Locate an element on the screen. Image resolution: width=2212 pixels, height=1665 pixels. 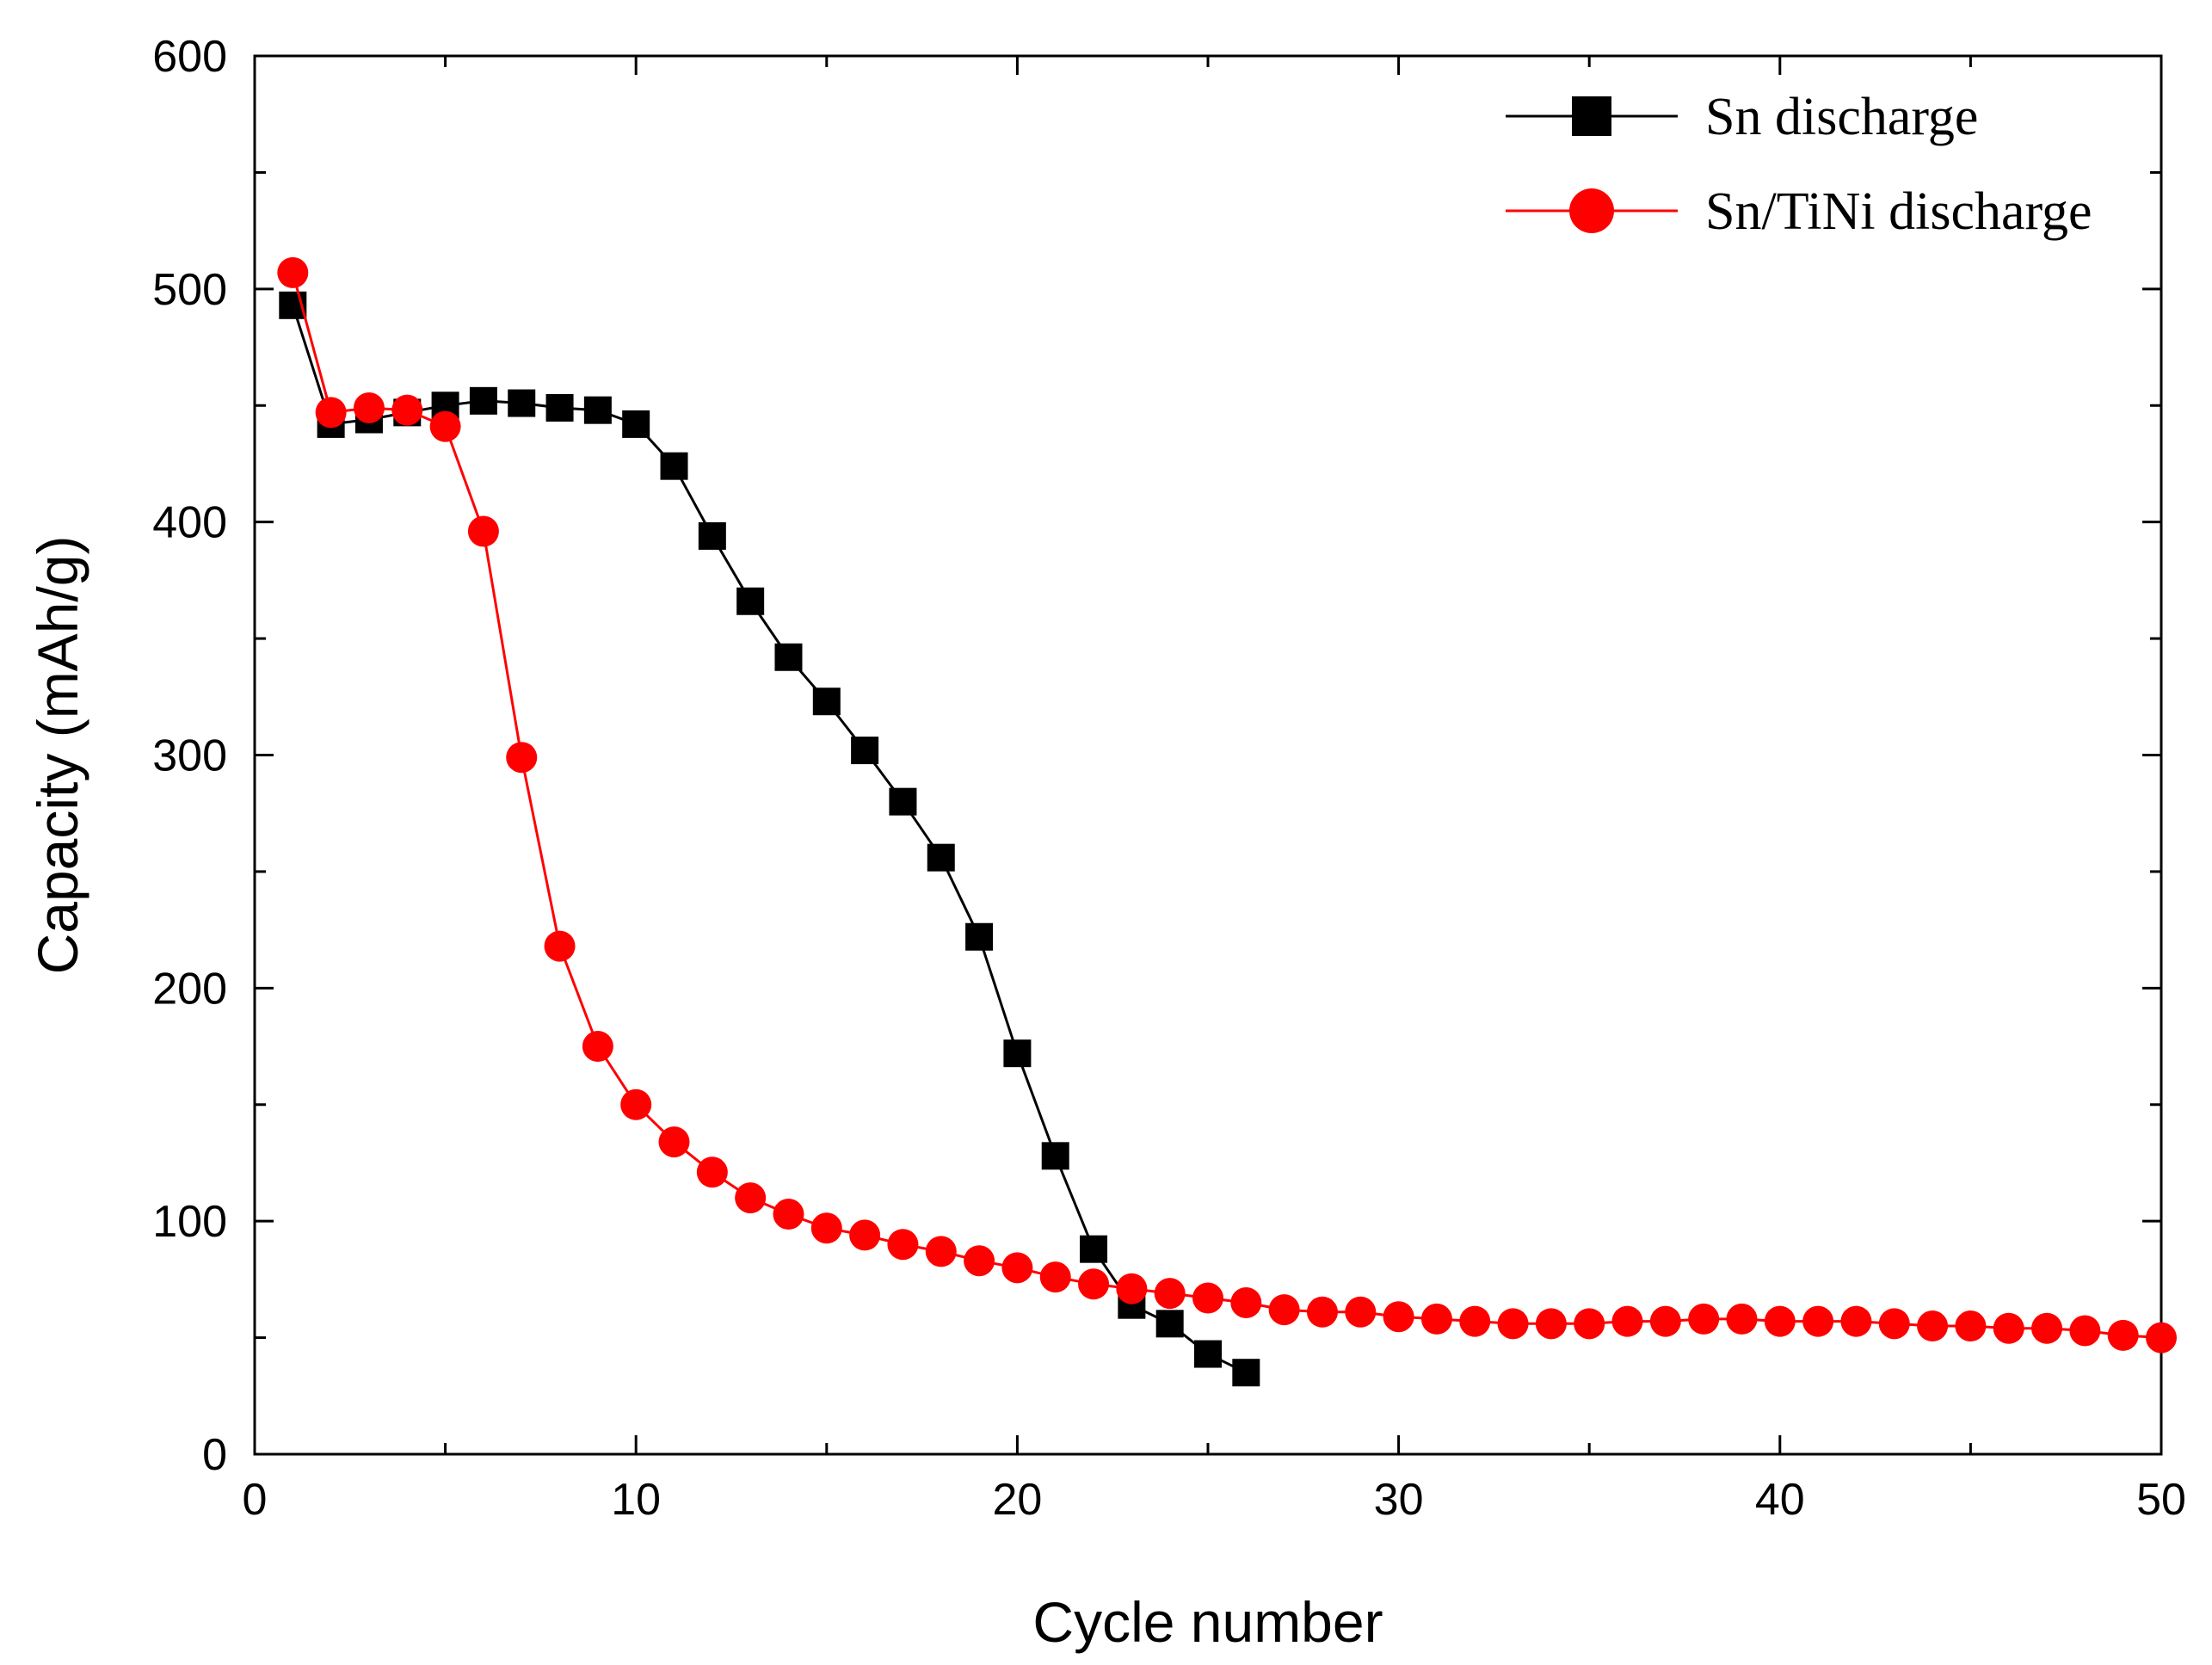
legend-label: Sn discharge is located at coordinates (1841, 117).